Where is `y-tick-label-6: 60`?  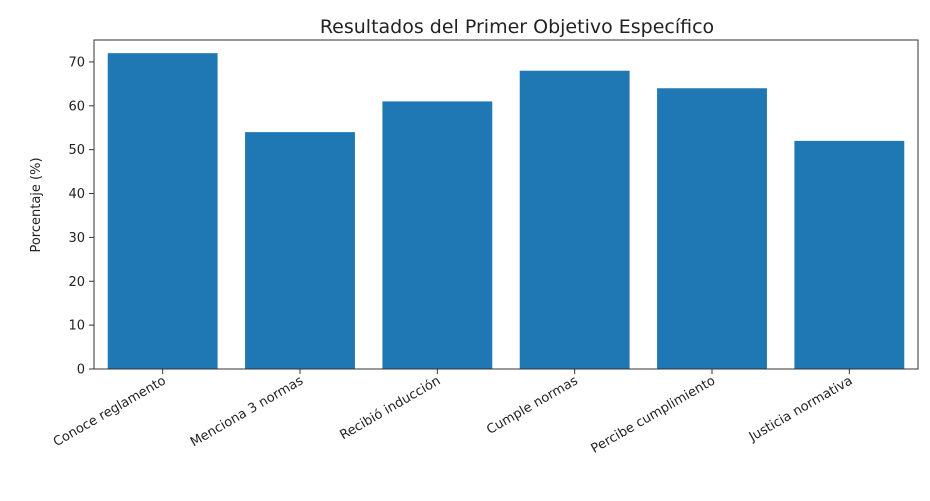
y-tick-label-6: 60 is located at coordinates (76, 106).